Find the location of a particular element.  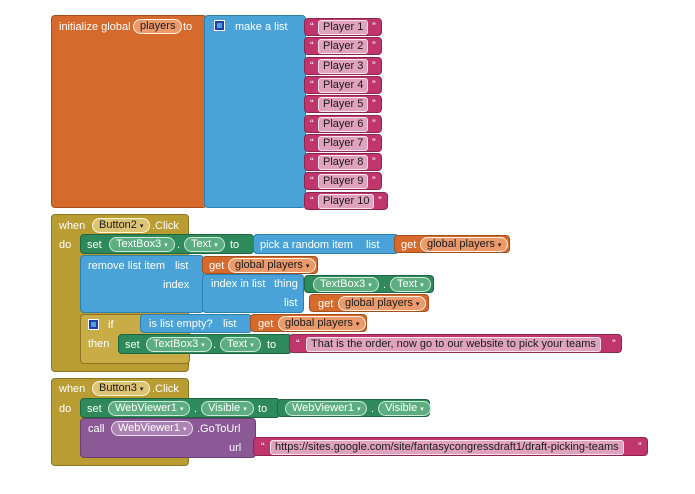

pick-random-item-label: pick a random item is located at coordinates (306, 245).